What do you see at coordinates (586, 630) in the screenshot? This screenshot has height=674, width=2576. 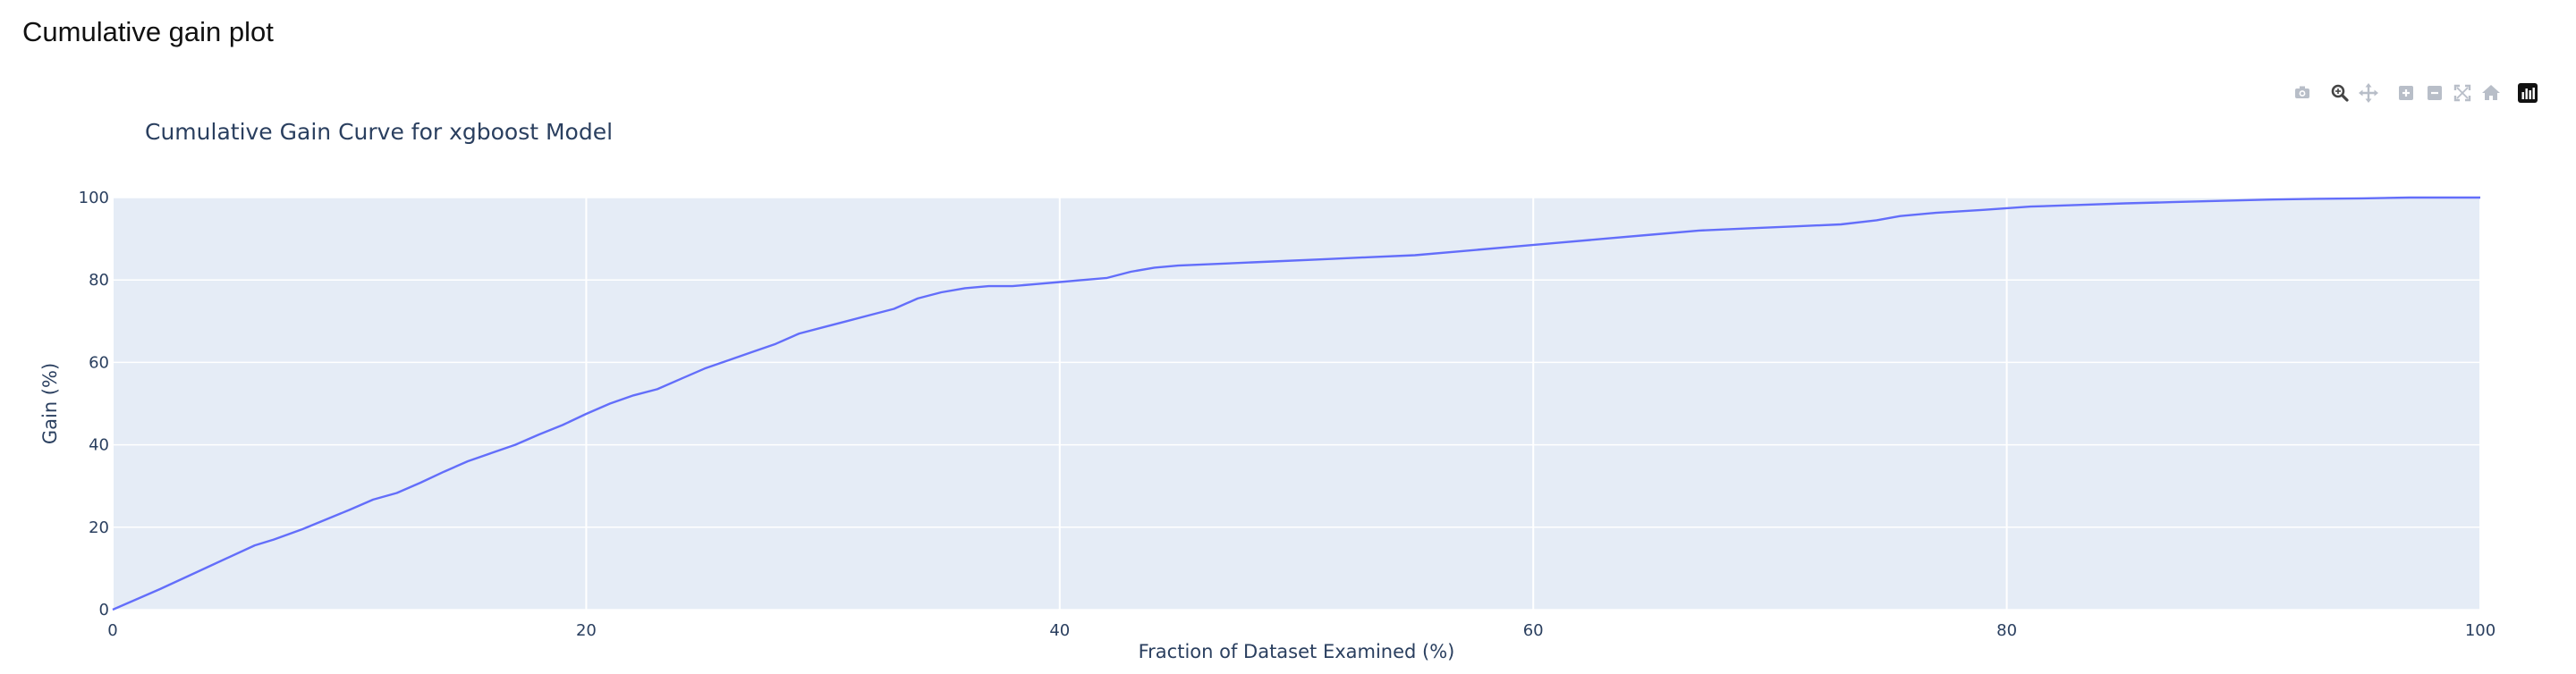 I see `x-tick-label: 20` at bounding box center [586, 630].